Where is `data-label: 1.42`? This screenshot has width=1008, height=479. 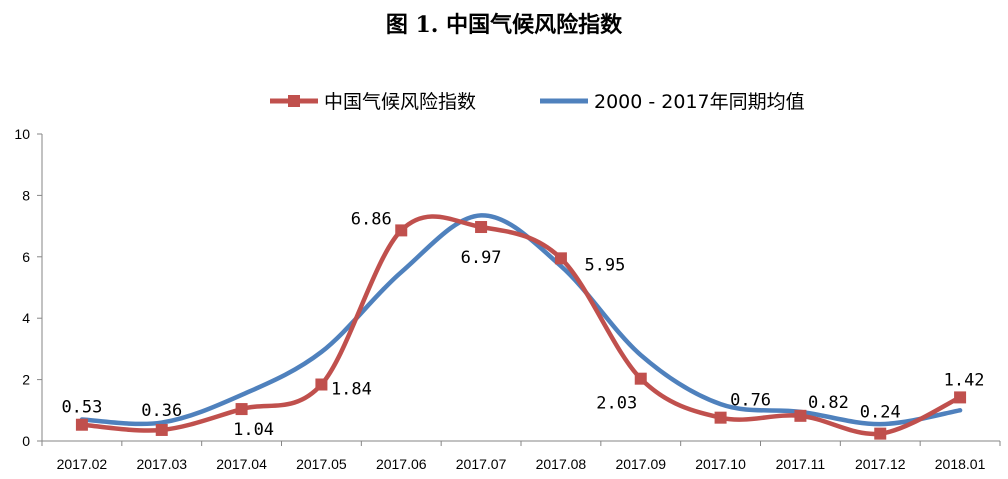 data-label: 1.42 is located at coordinates (964, 380).